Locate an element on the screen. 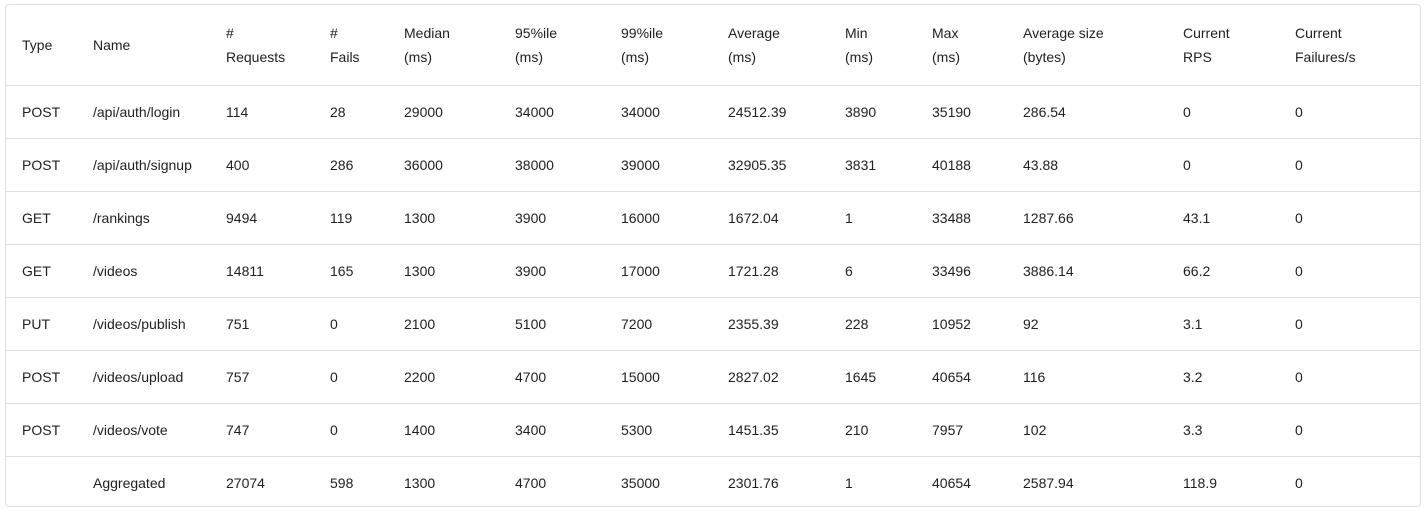  column-header-fails: # Fails is located at coordinates (351, 45).